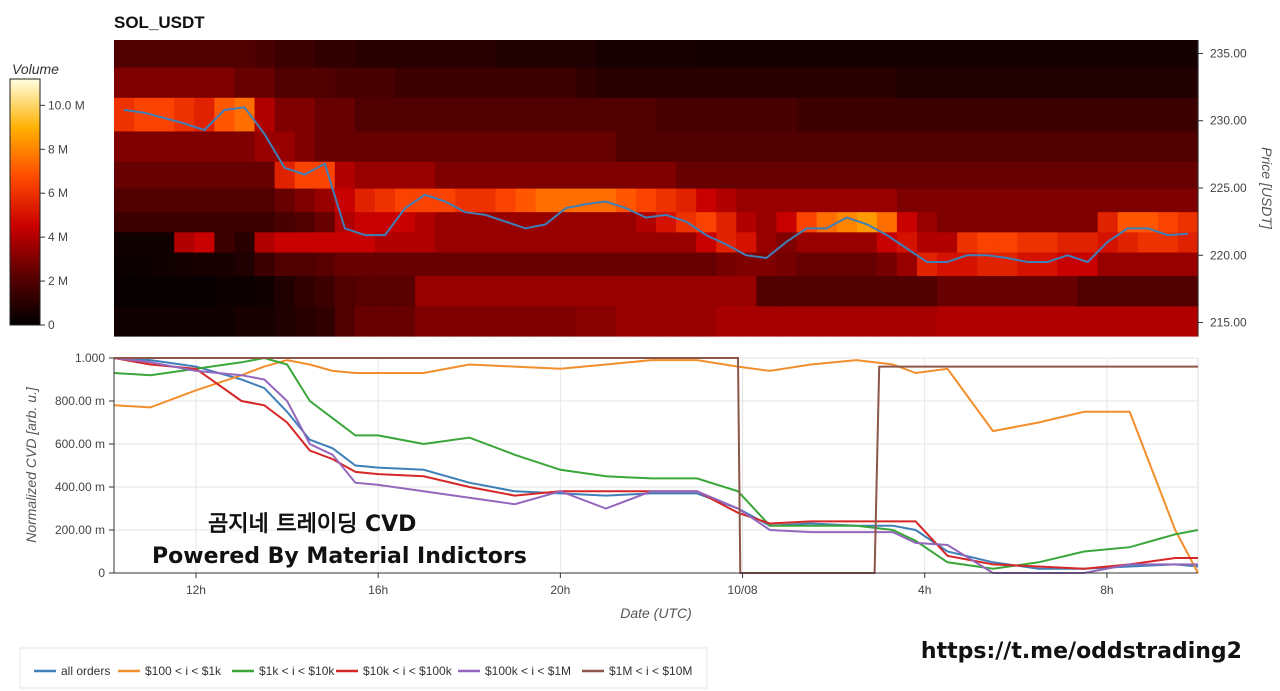 This screenshot has height=691, width=1280. What do you see at coordinates (283, 671) in the screenshot?
I see `legend-item: $1k < i < $10k` at bounding box center [283, 671].